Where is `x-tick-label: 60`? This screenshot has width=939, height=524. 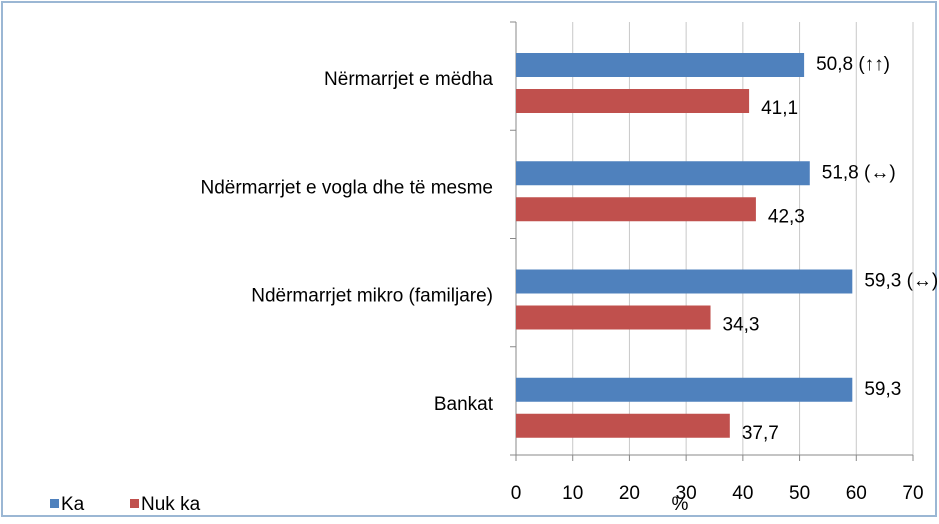 x-tick-label: 60 is located at coordinates (856, 493).